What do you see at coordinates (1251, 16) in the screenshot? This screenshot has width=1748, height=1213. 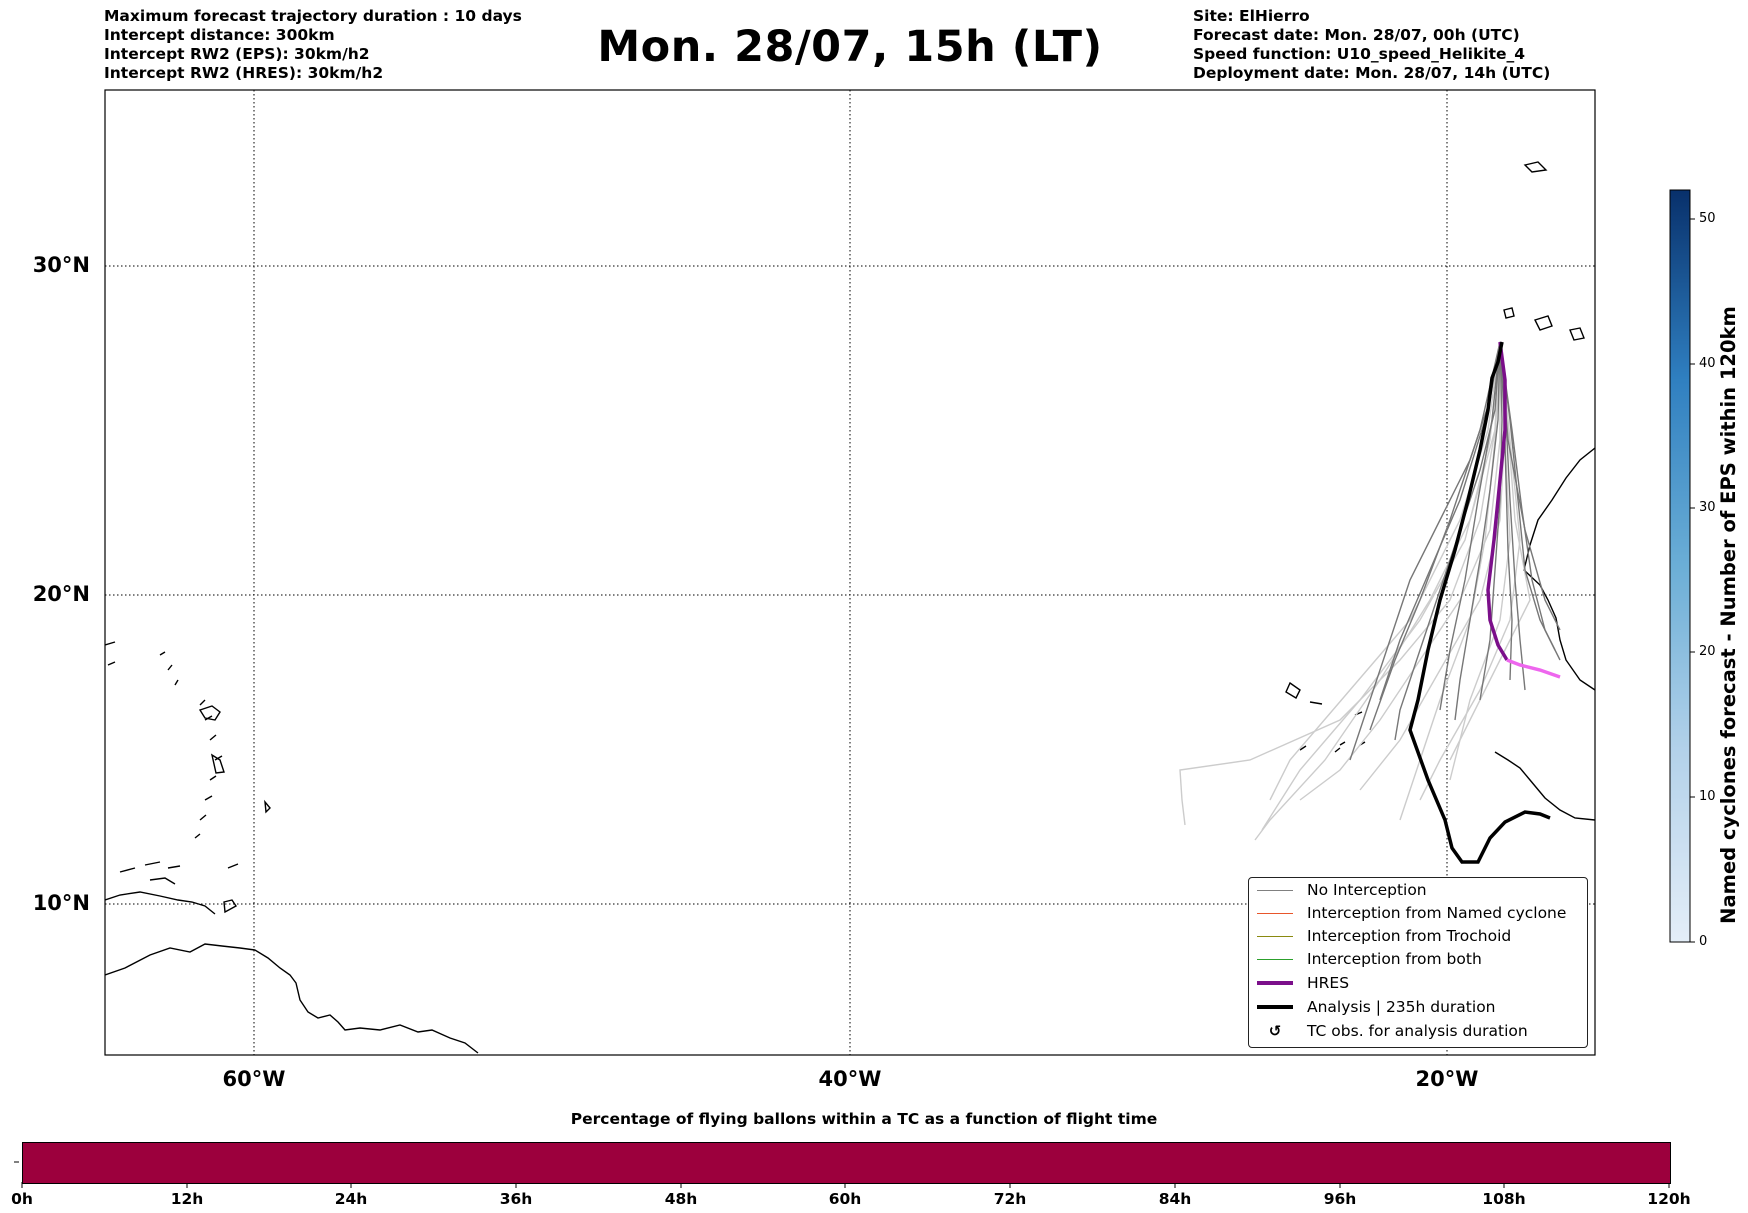 I see `site-text: Site: ElHierro` at bounding box center [1251, 16].